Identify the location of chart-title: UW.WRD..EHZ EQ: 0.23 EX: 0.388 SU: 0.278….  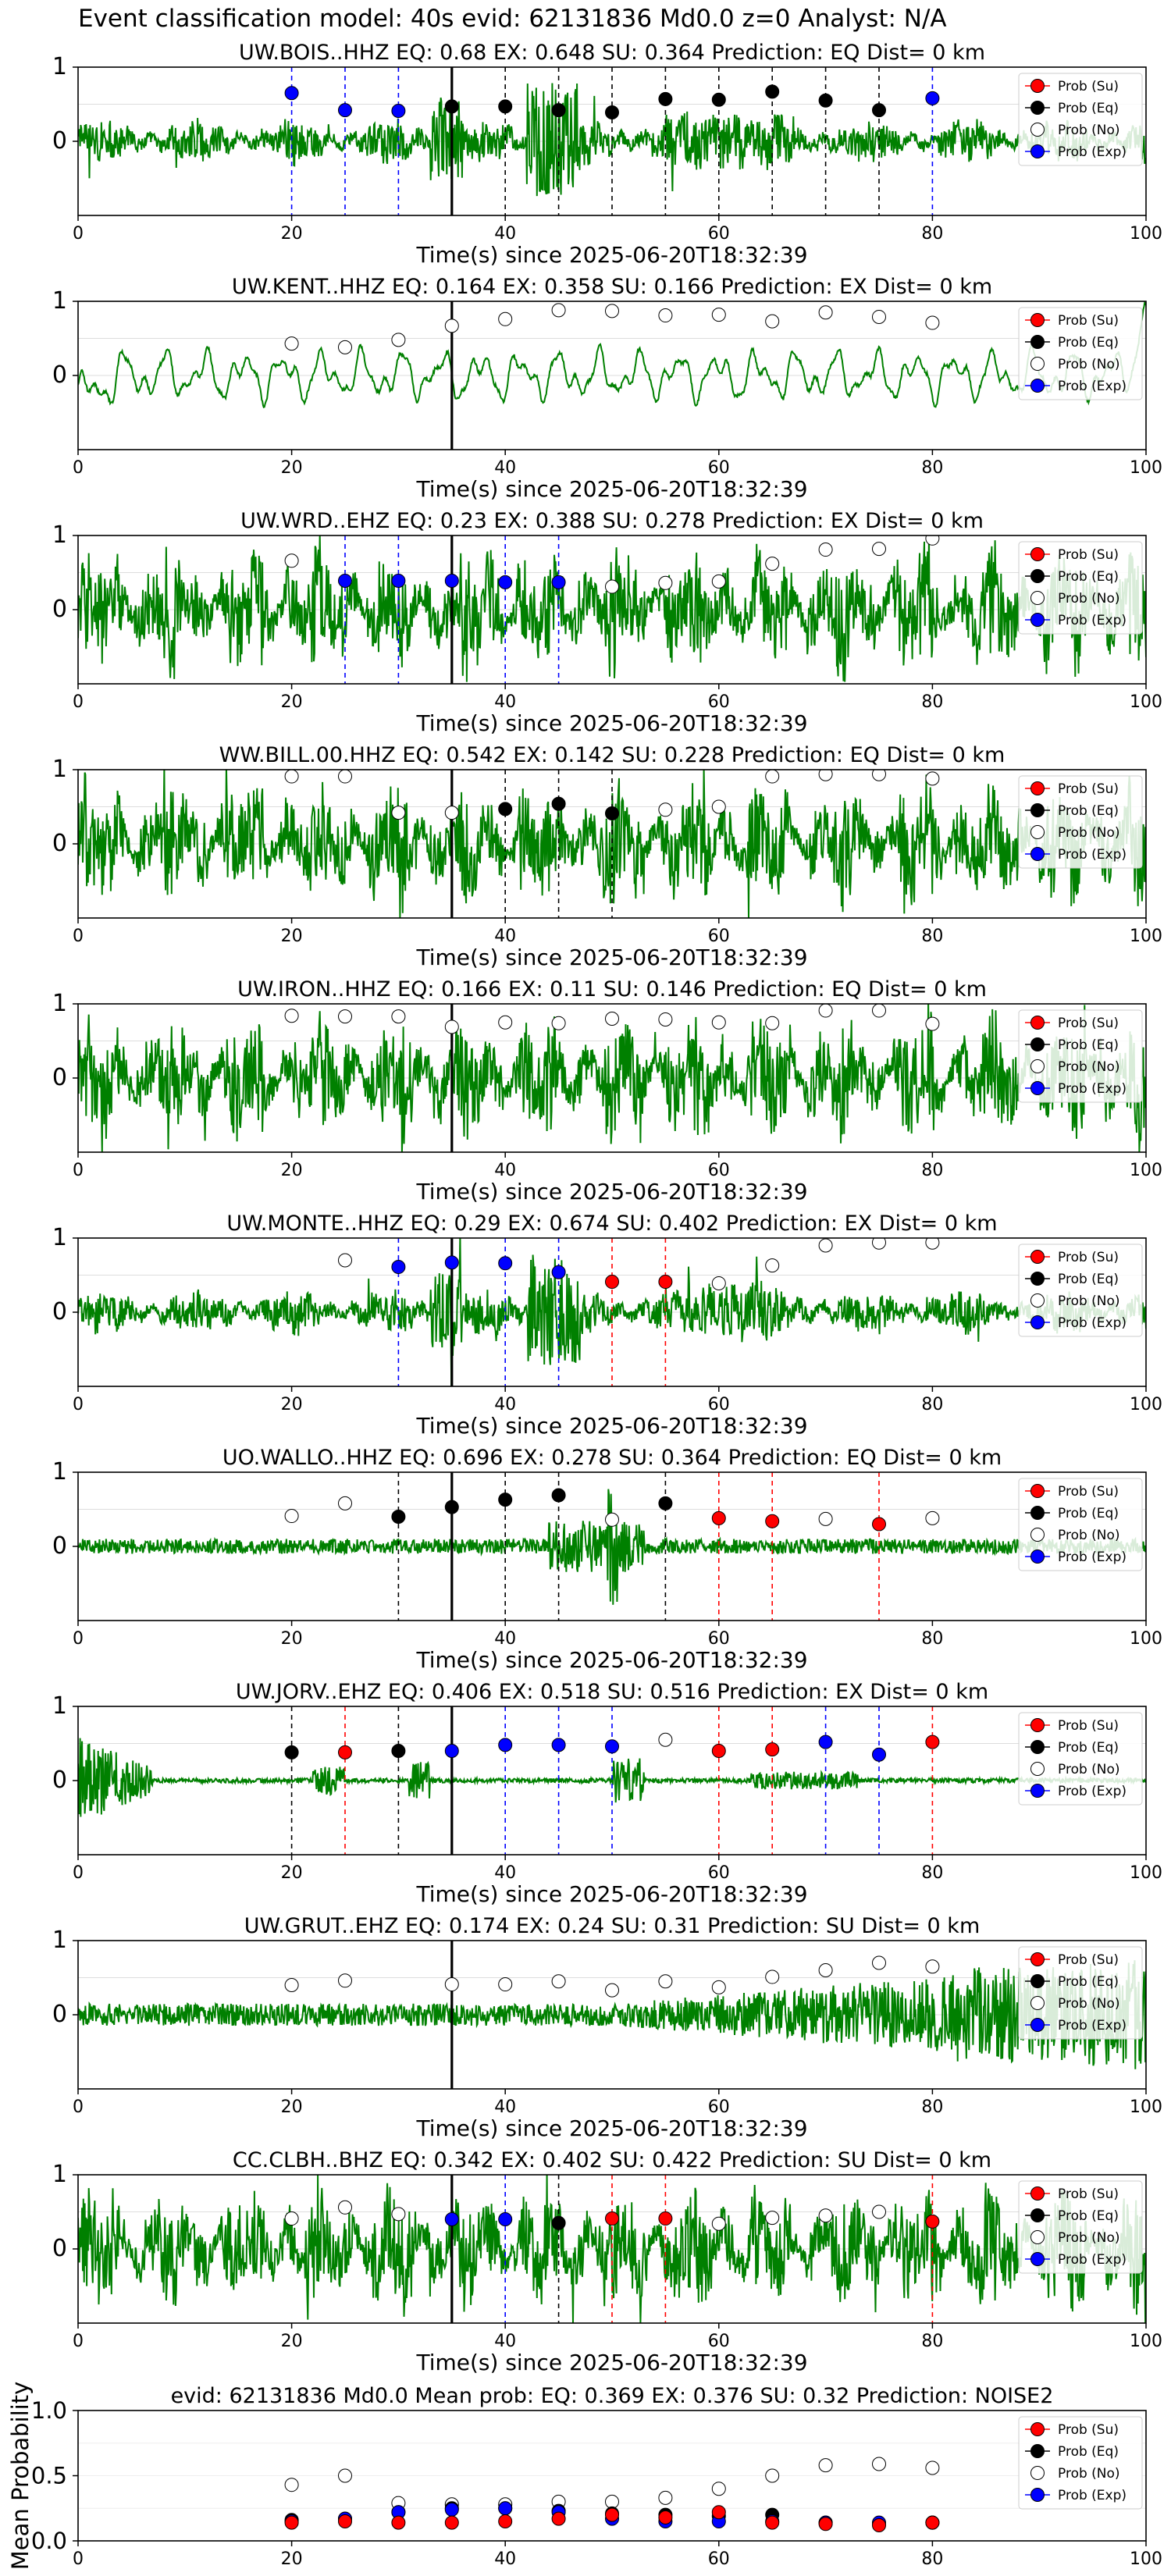
(612, 521).